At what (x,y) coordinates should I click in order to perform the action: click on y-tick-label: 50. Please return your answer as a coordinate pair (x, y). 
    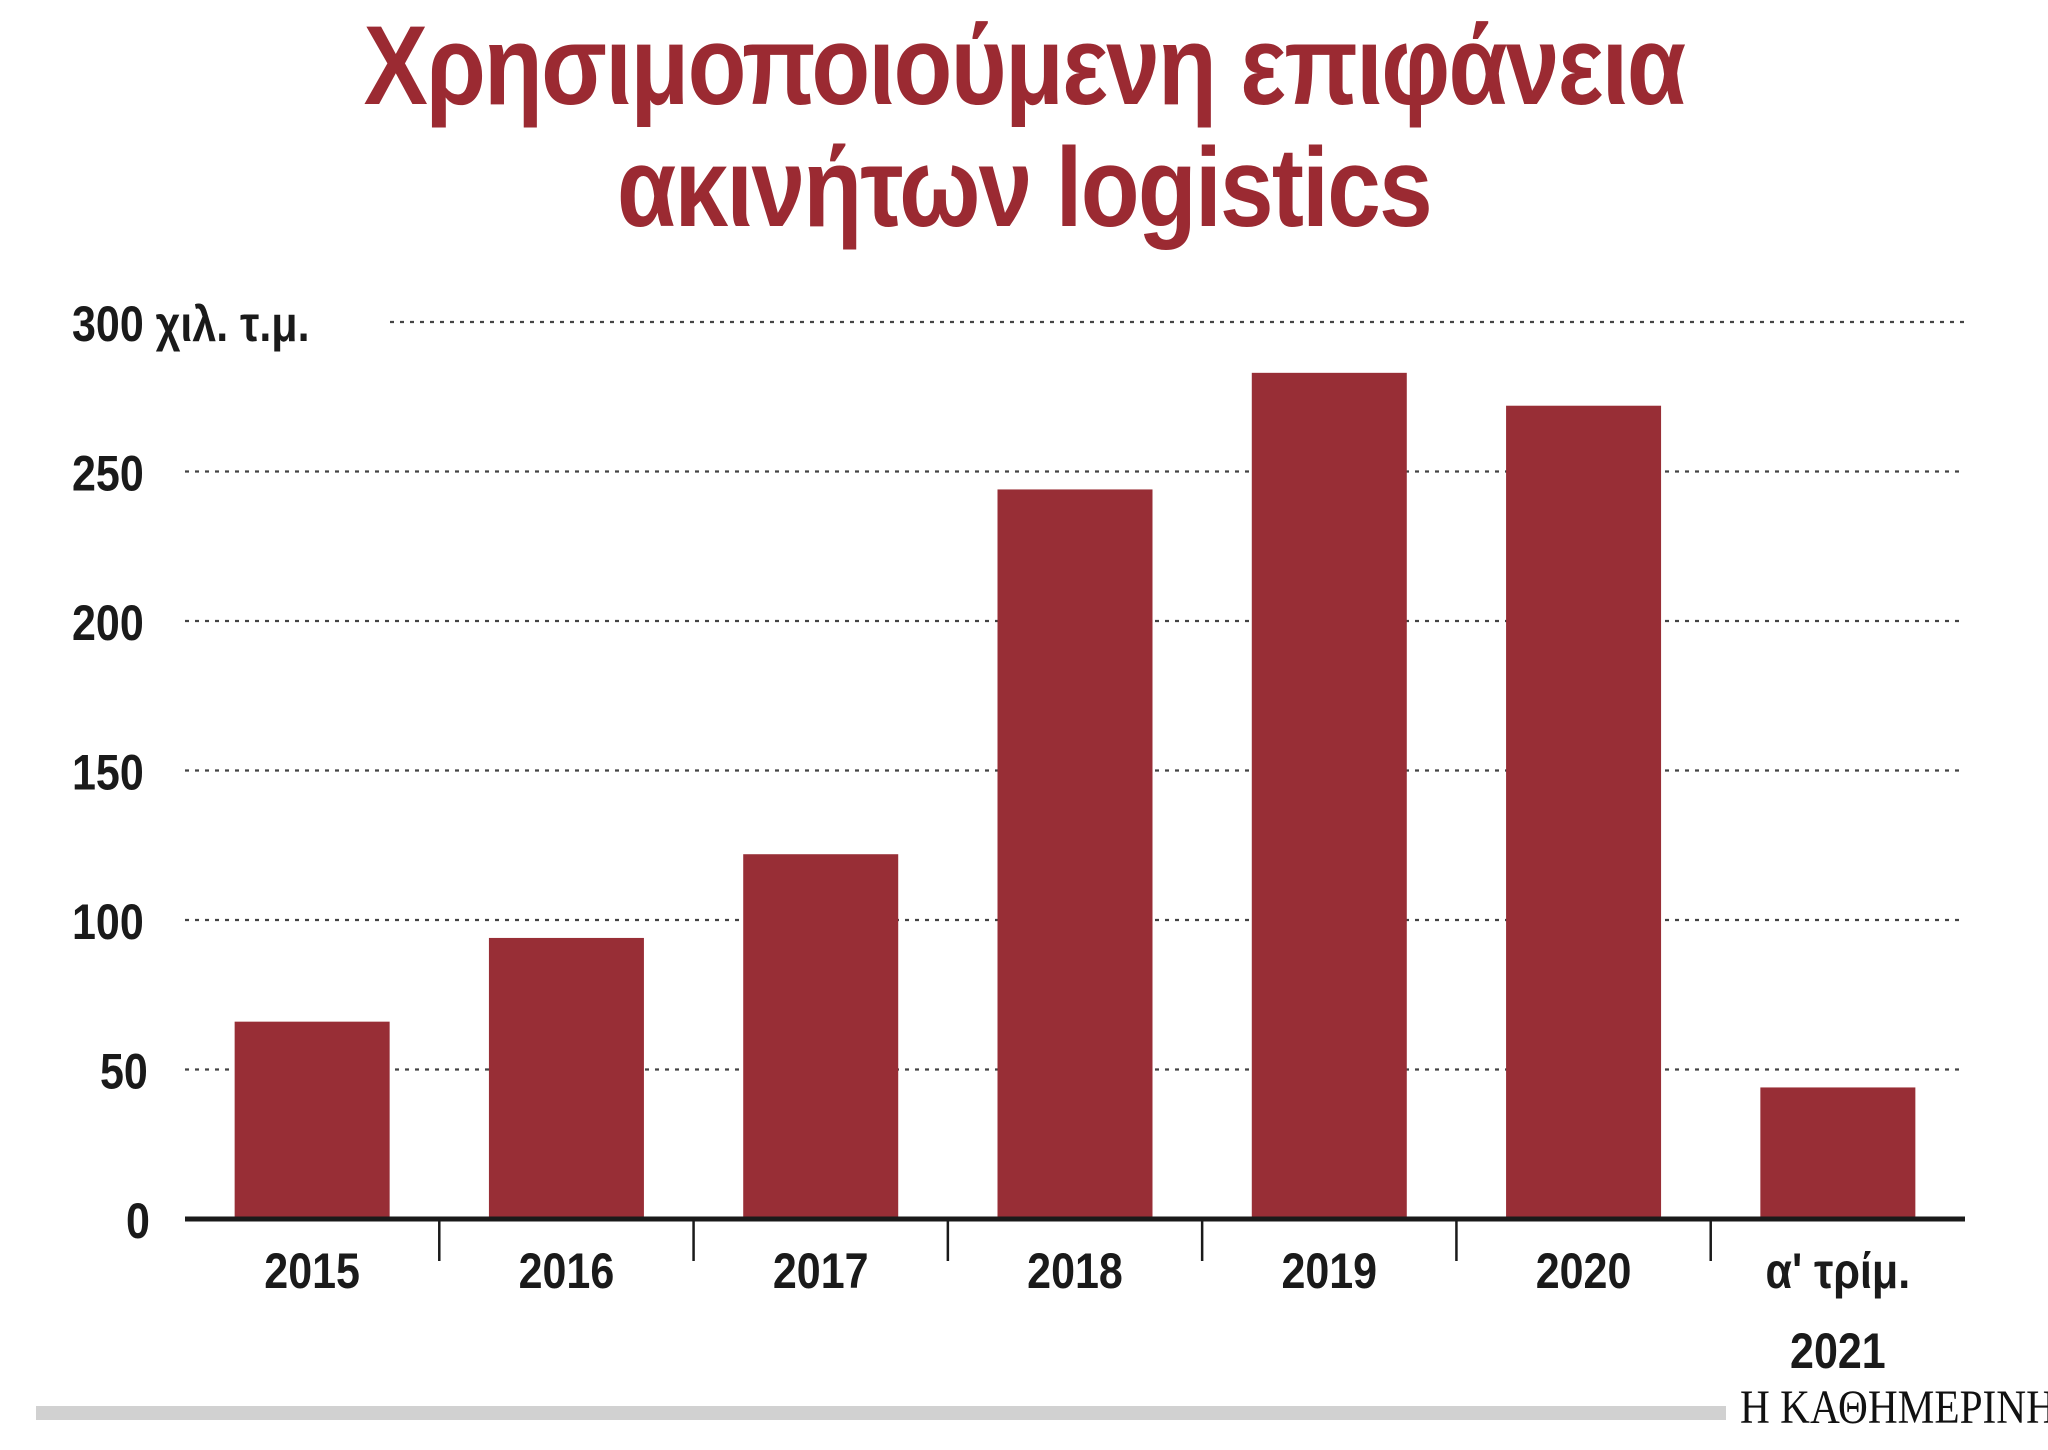
    Looking at the image, I should click on (124, 1071).